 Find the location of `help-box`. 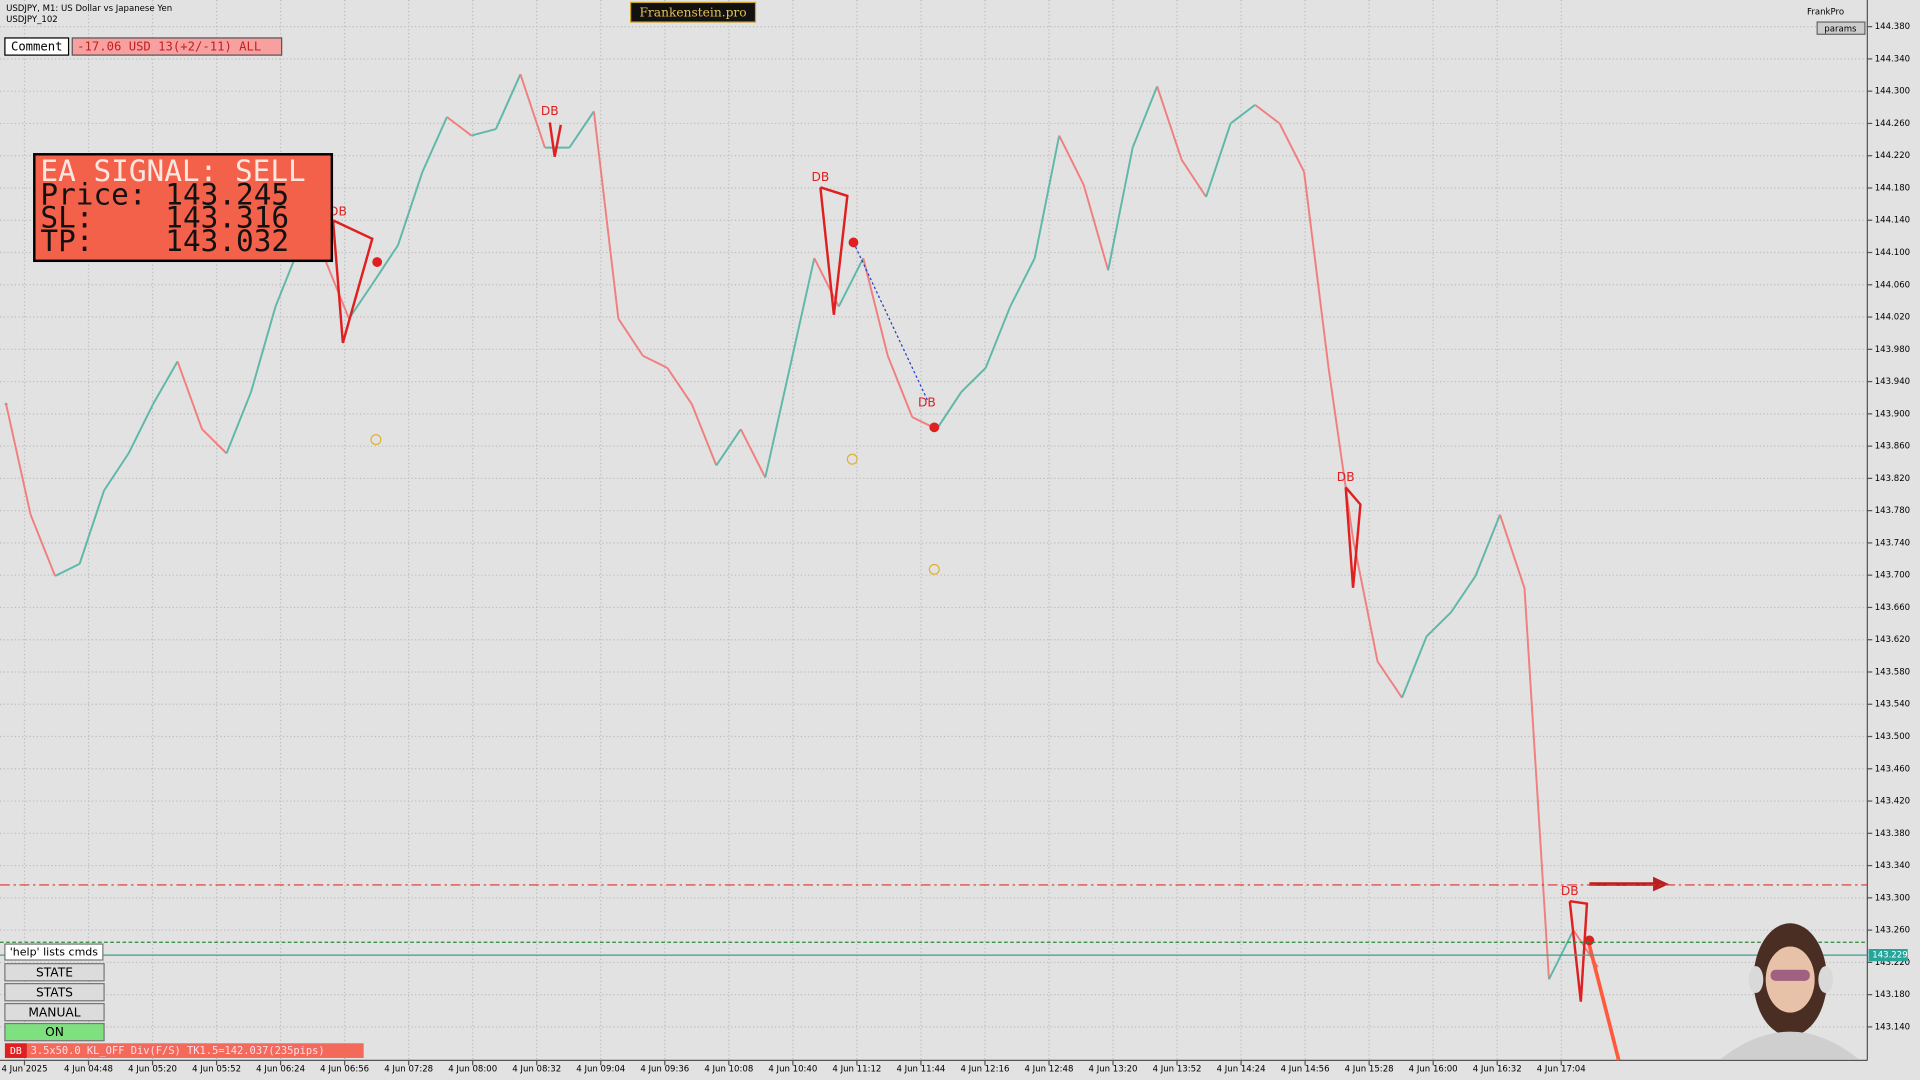

help-box is located at coordinates (54, 952).